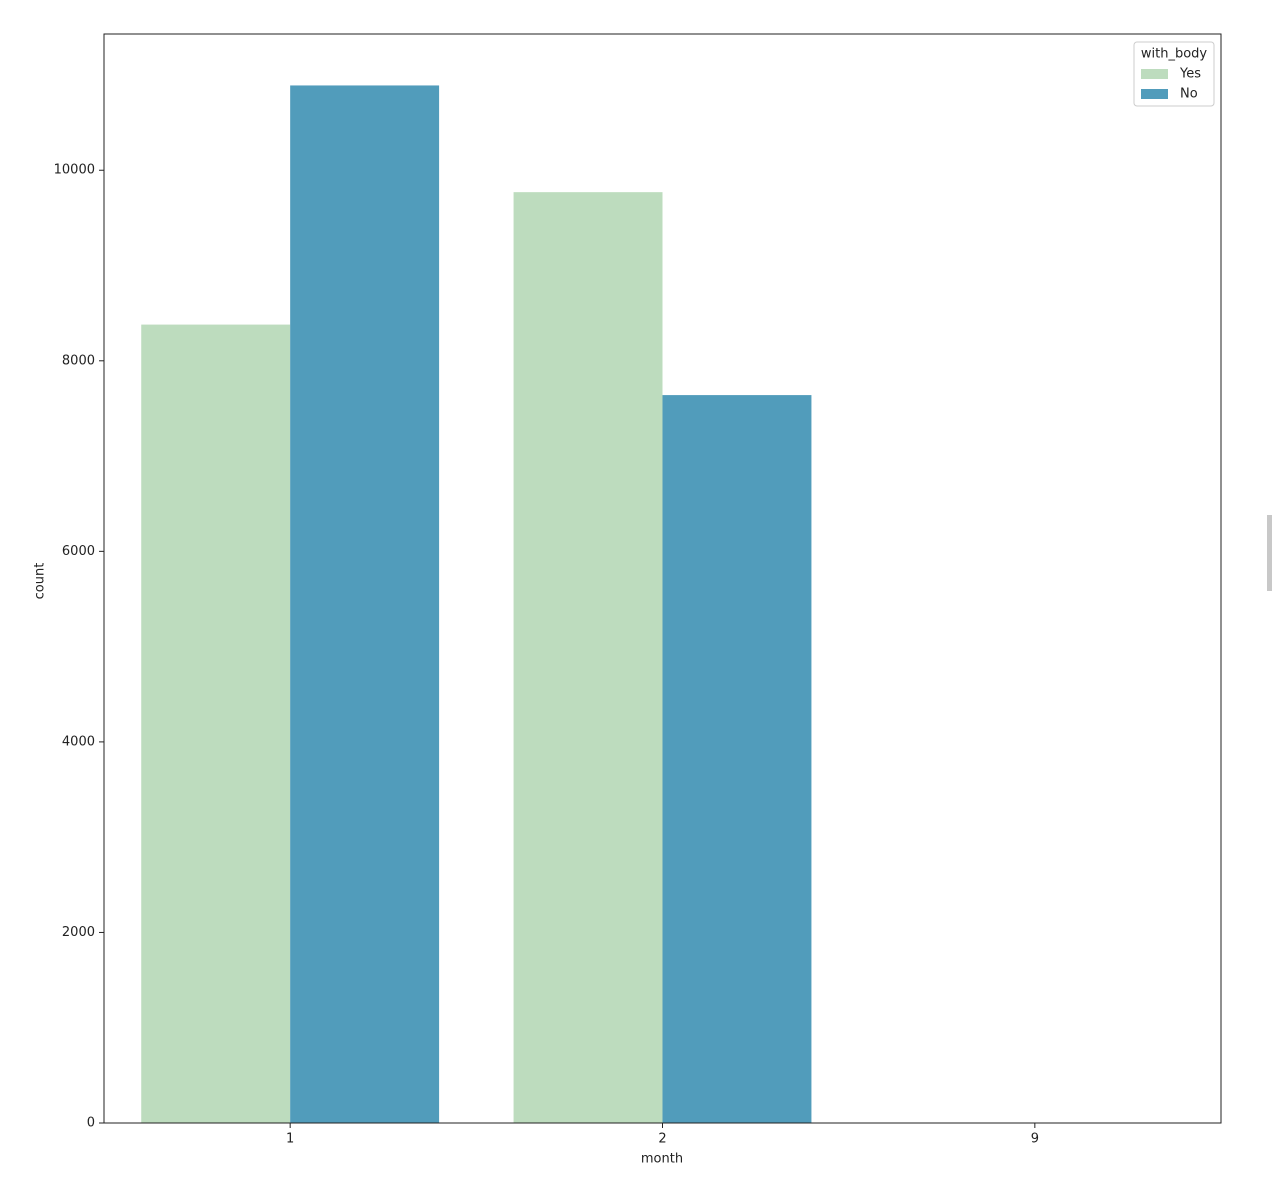 The image size is (1272, 1190). Describe the element at coordinates (78, 932) in the screenshot. I see `y-tick-label: 2000` at that location.